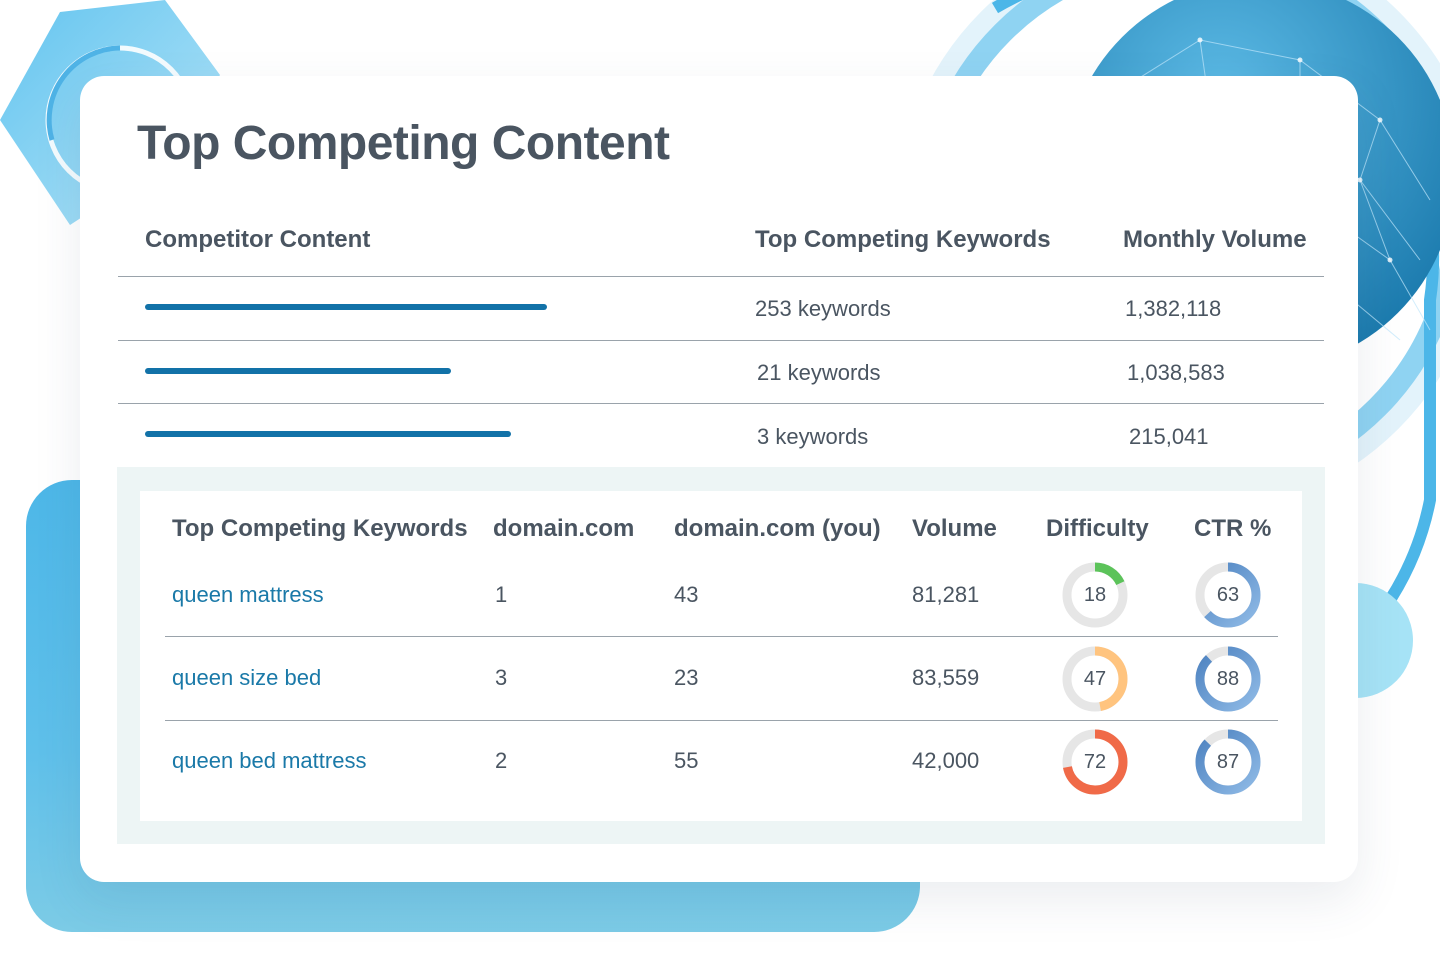 The image size is (1440, 960). What do you see at coordinates (269, 760) in the screenshot?
I see `keyword-link: queen bed mattress` at bounding box center [269, 760].